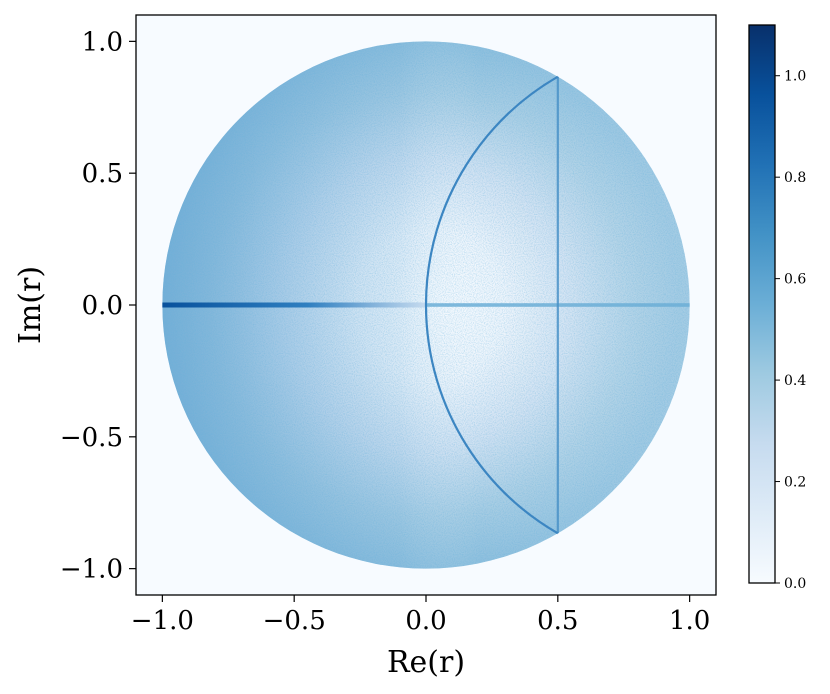  I want to click on x-axis: −1.0 −0.5 0.0 0.5 1.0, so click(420, 615).